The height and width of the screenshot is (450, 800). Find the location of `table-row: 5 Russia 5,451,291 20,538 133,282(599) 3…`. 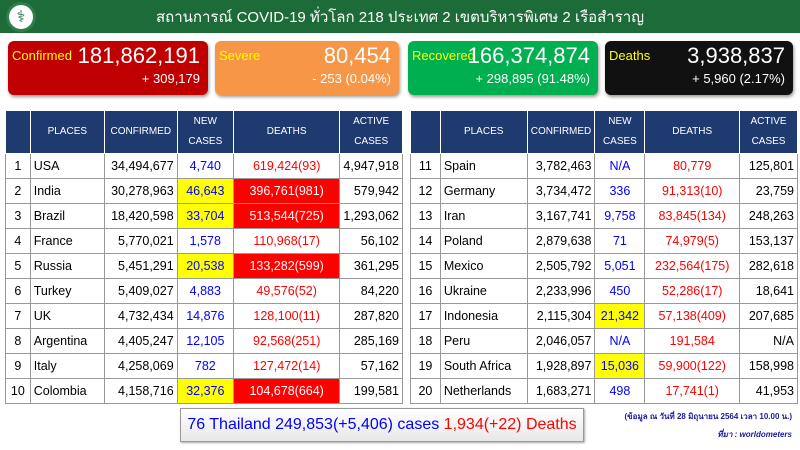

table-row: 5 Russia 5,451,291 20,538 133,282(599) 3… is located at coordinates (204, 266).